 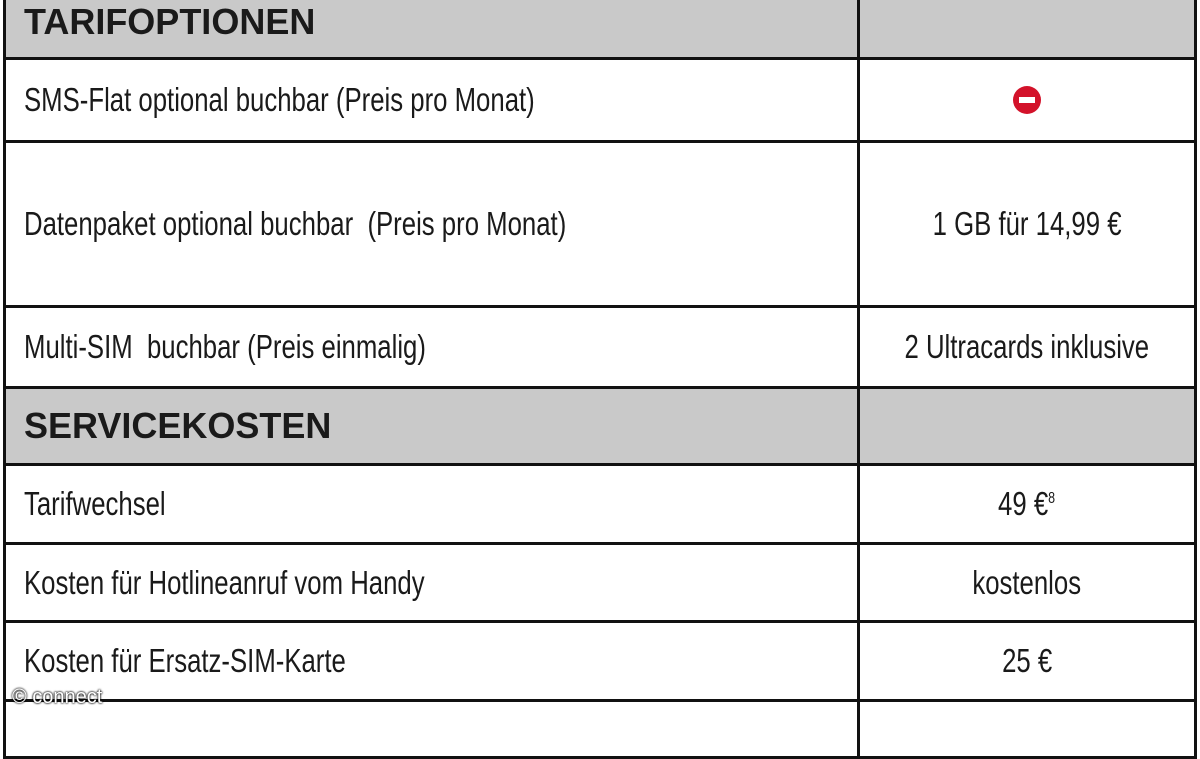 What do you see at coordinates (170, 21) in the screenshot?
I see `section-title: TARIFOPTIONEN` at bounding box center [170, 21].